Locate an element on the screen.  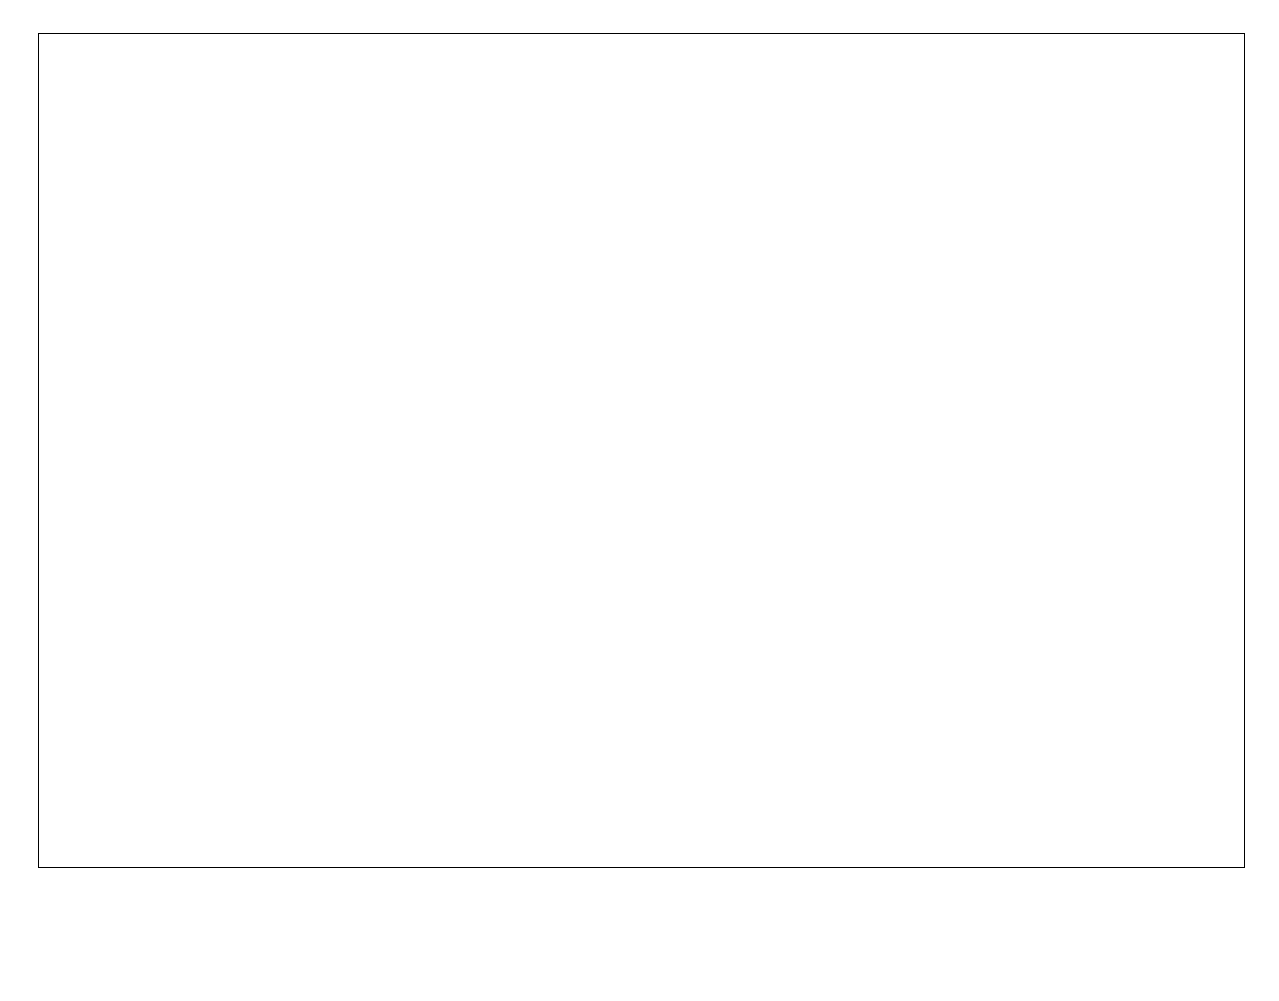
colorbar is located at coordinates (639, 948).